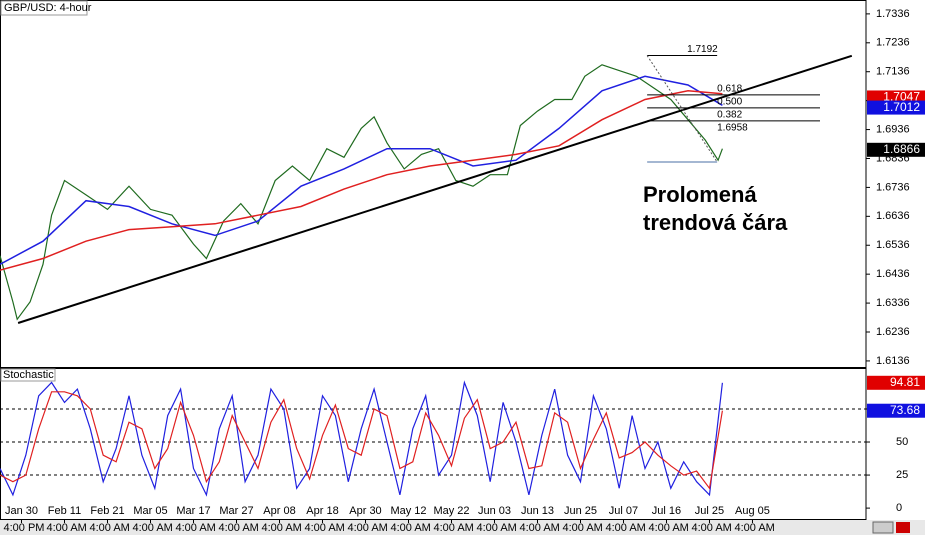 Image resolution: width=925 pixels, height=535 pixels. I want to click on chart-title: GBP/USD: 4-hour, so click(48, 8).